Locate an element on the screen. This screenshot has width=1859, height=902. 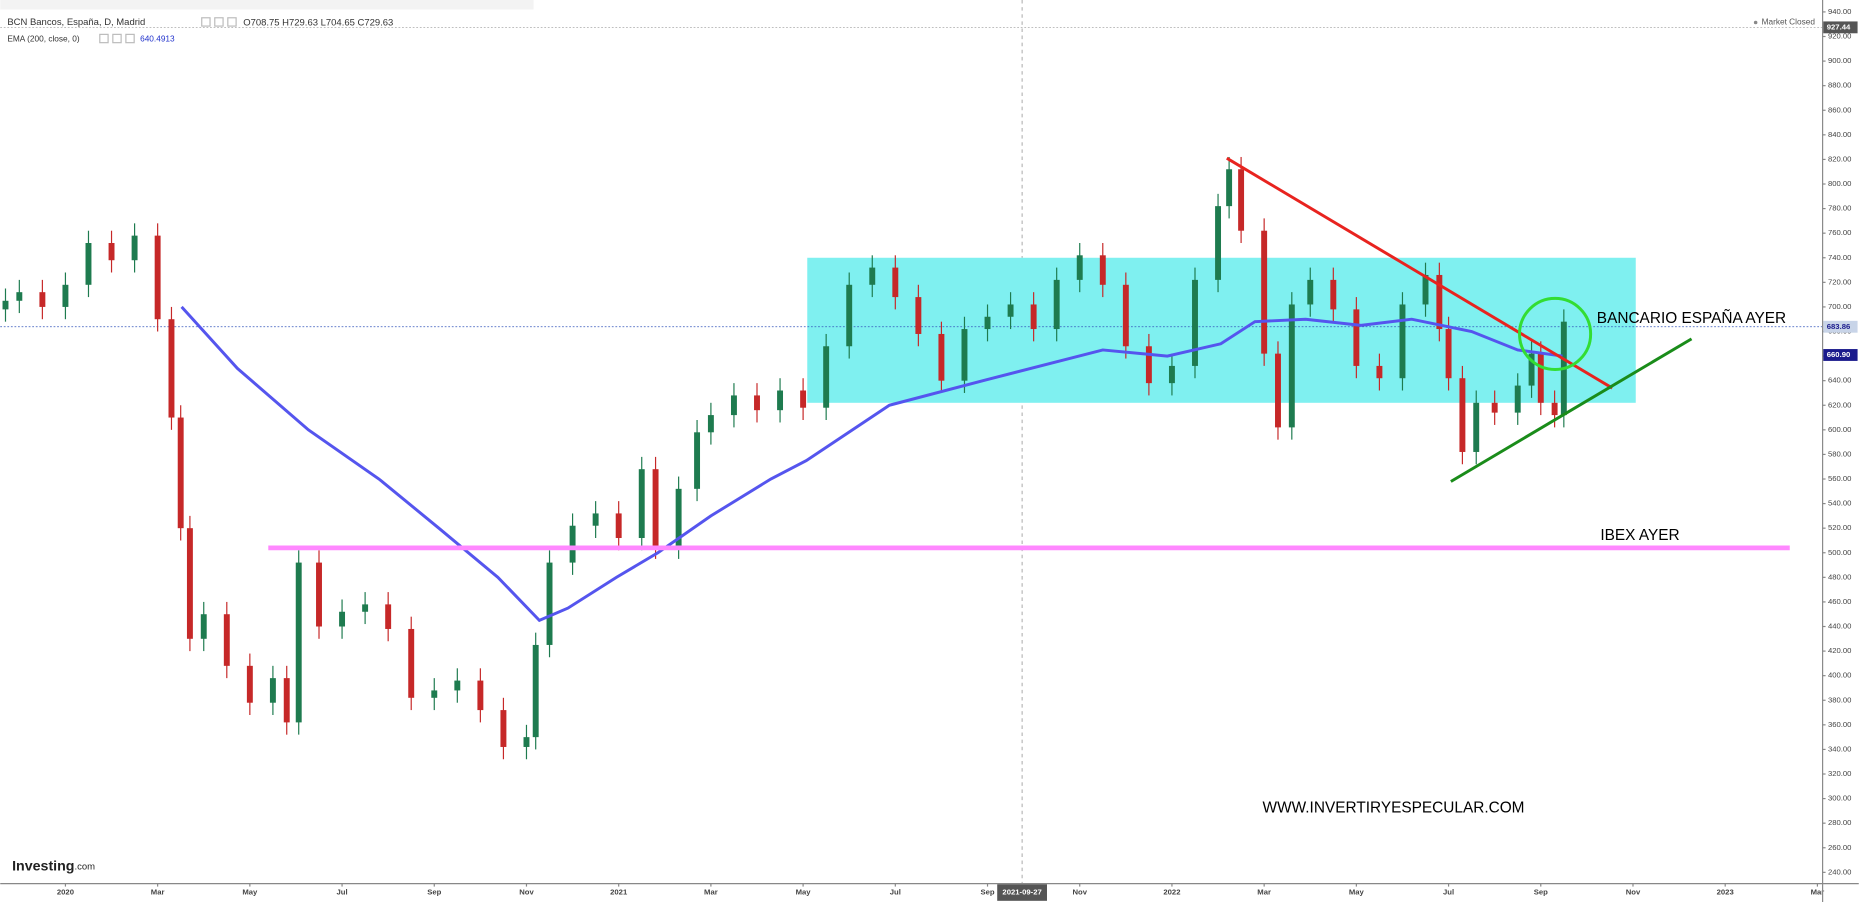
trend-line is located at coordinates (1420, 273).